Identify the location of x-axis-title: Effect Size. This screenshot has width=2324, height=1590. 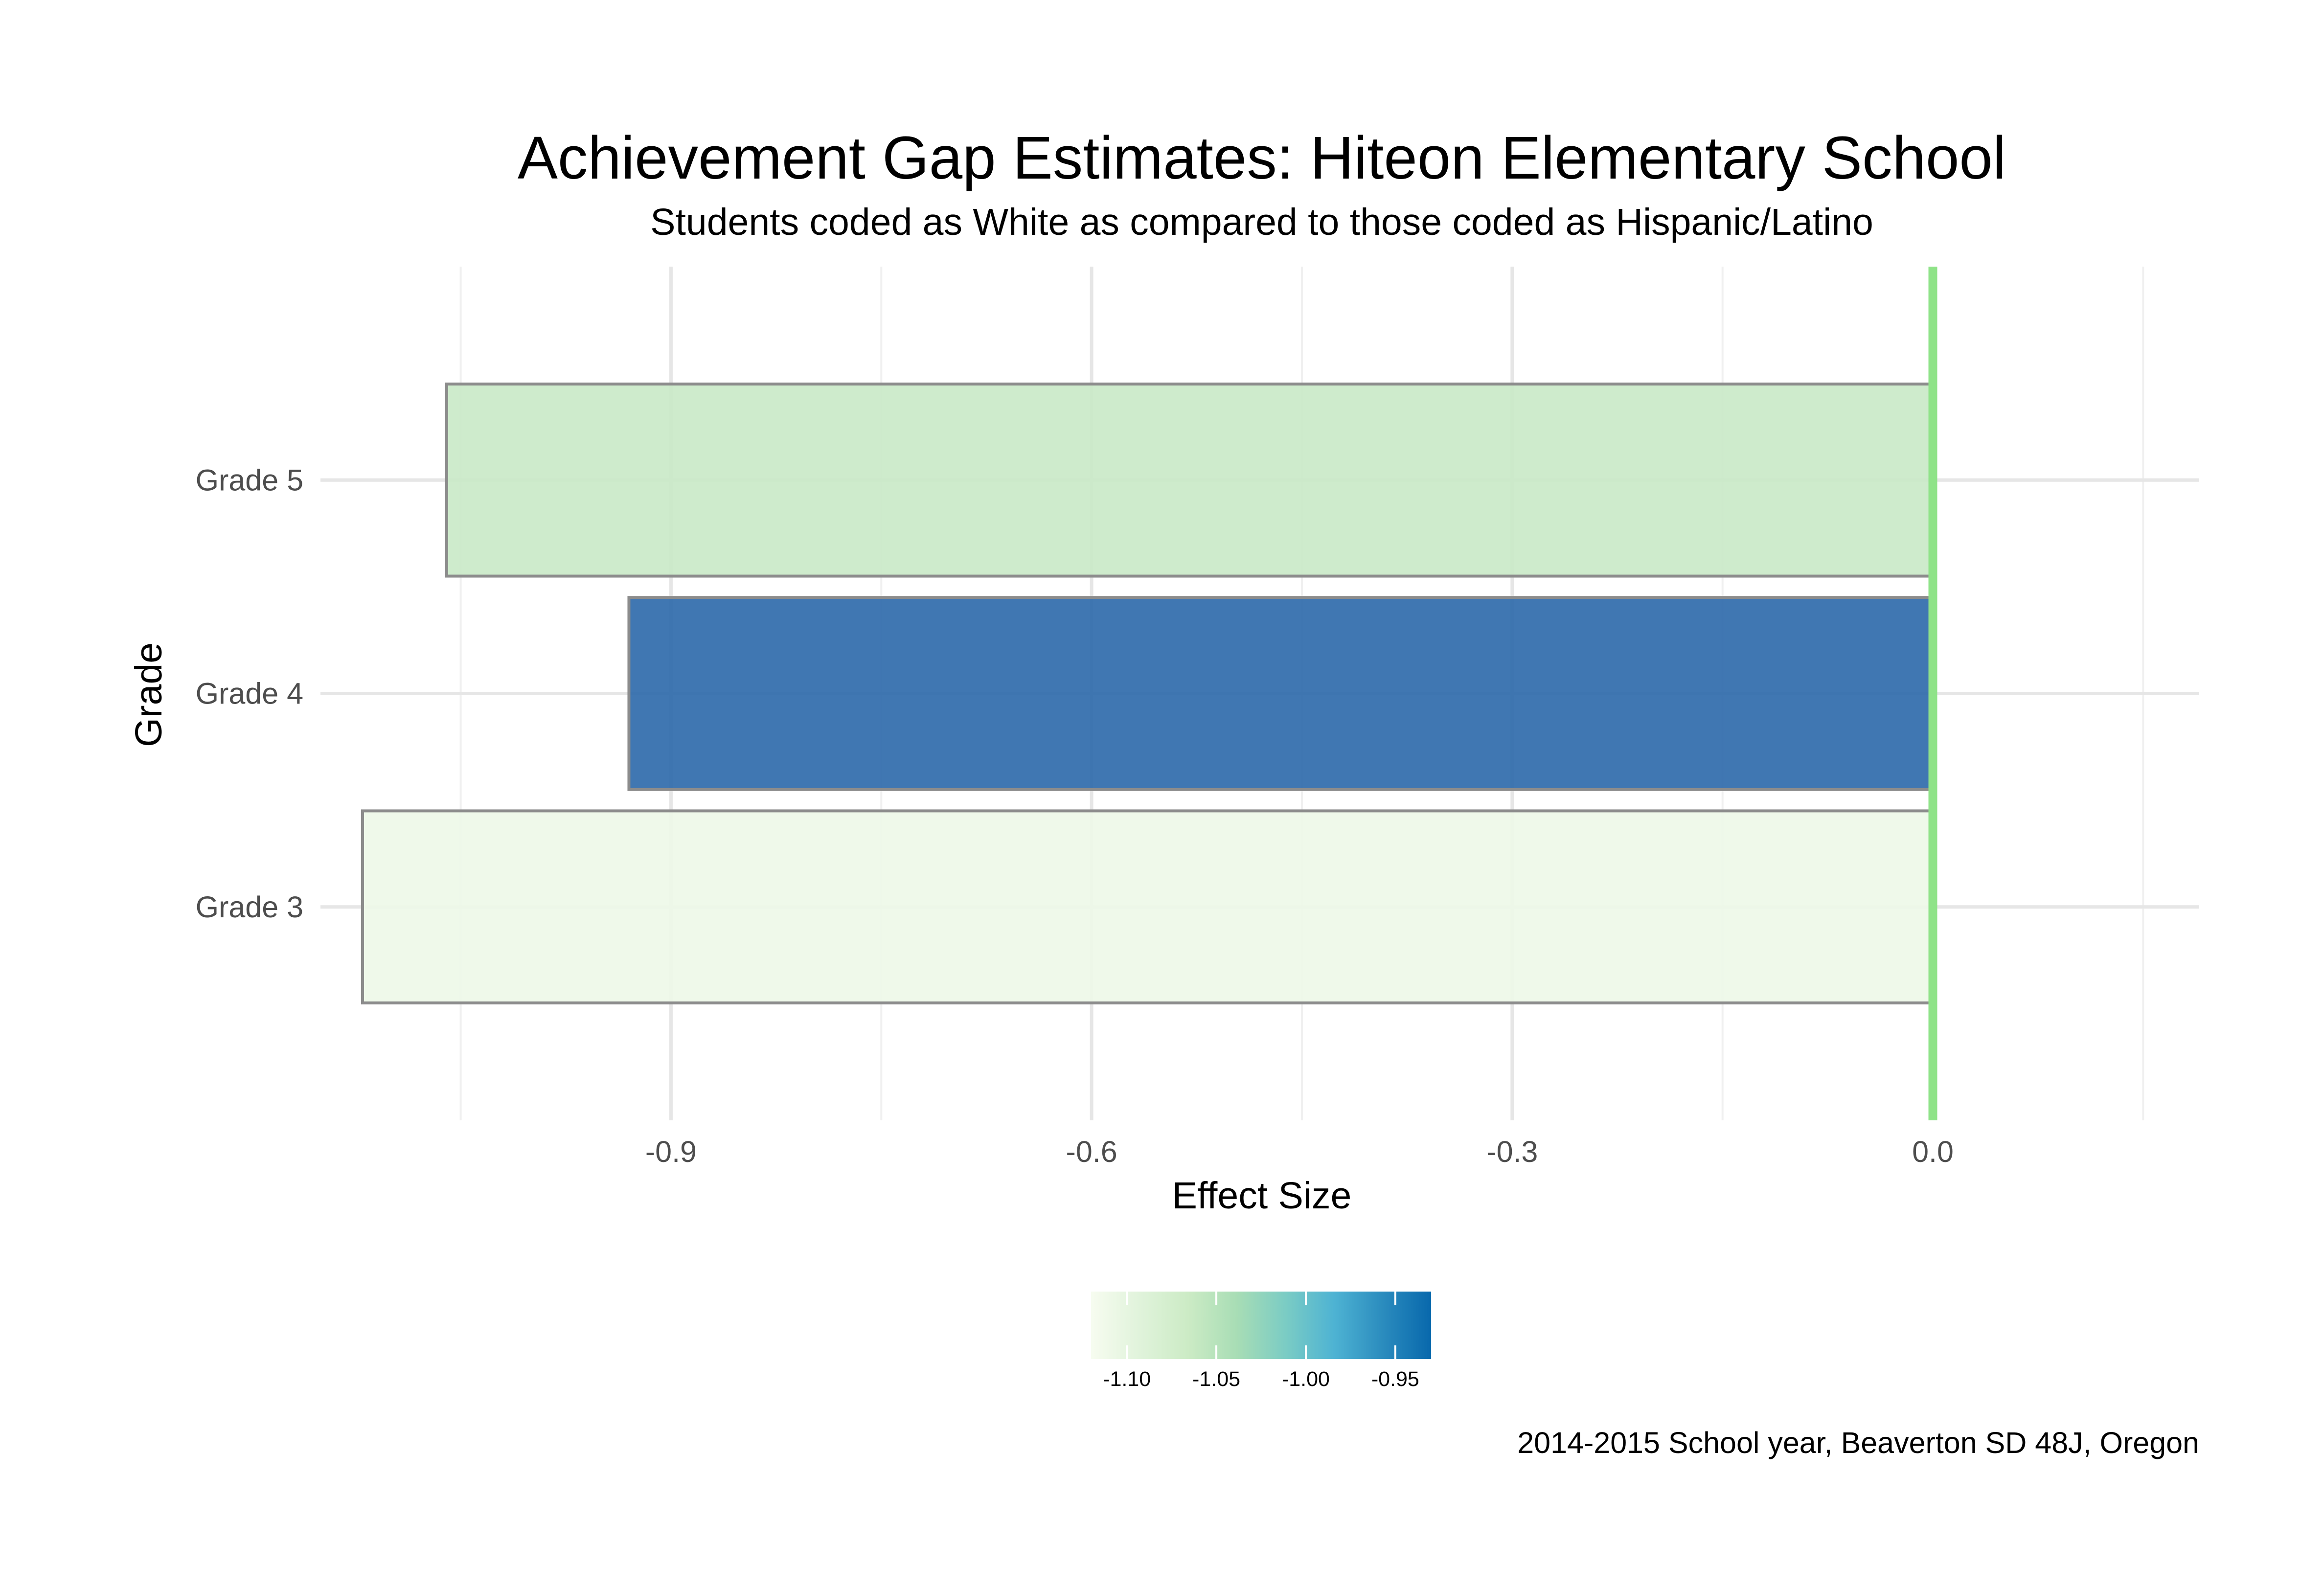
(1262, 1196).